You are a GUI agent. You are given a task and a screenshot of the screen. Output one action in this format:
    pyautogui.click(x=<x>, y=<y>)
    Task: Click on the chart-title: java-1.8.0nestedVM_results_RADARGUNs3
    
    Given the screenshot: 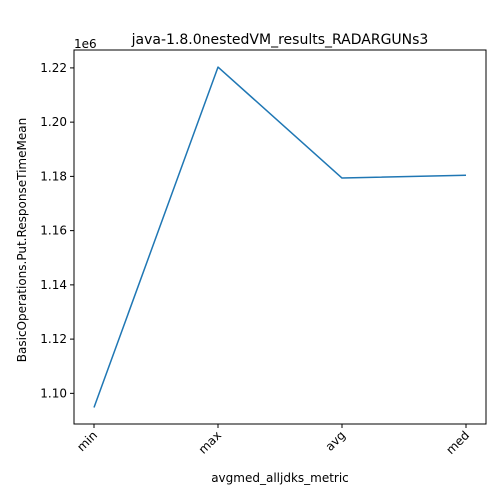 What is the action you would take?
    pyautogui.click(x=280, y=40)
    